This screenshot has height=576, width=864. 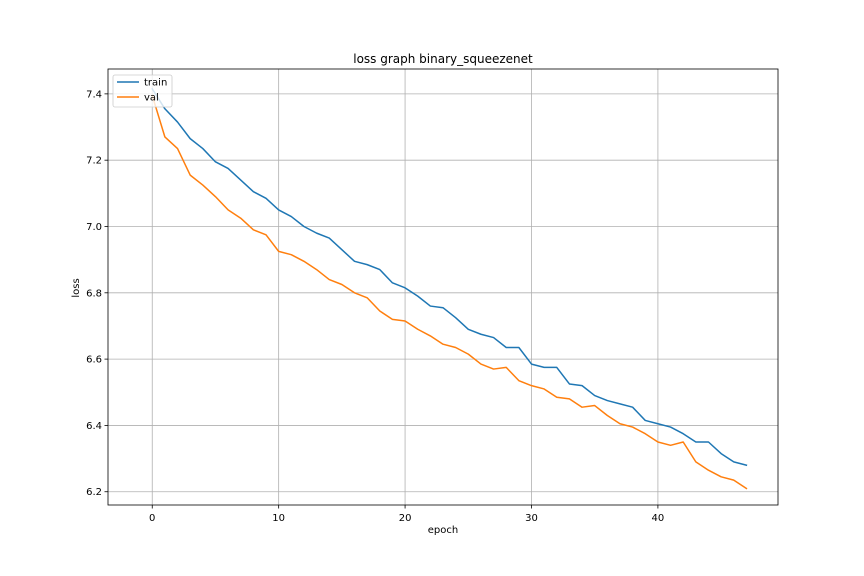 I want to click on y-tick-label: 6.6, so click(x=94, y=360).